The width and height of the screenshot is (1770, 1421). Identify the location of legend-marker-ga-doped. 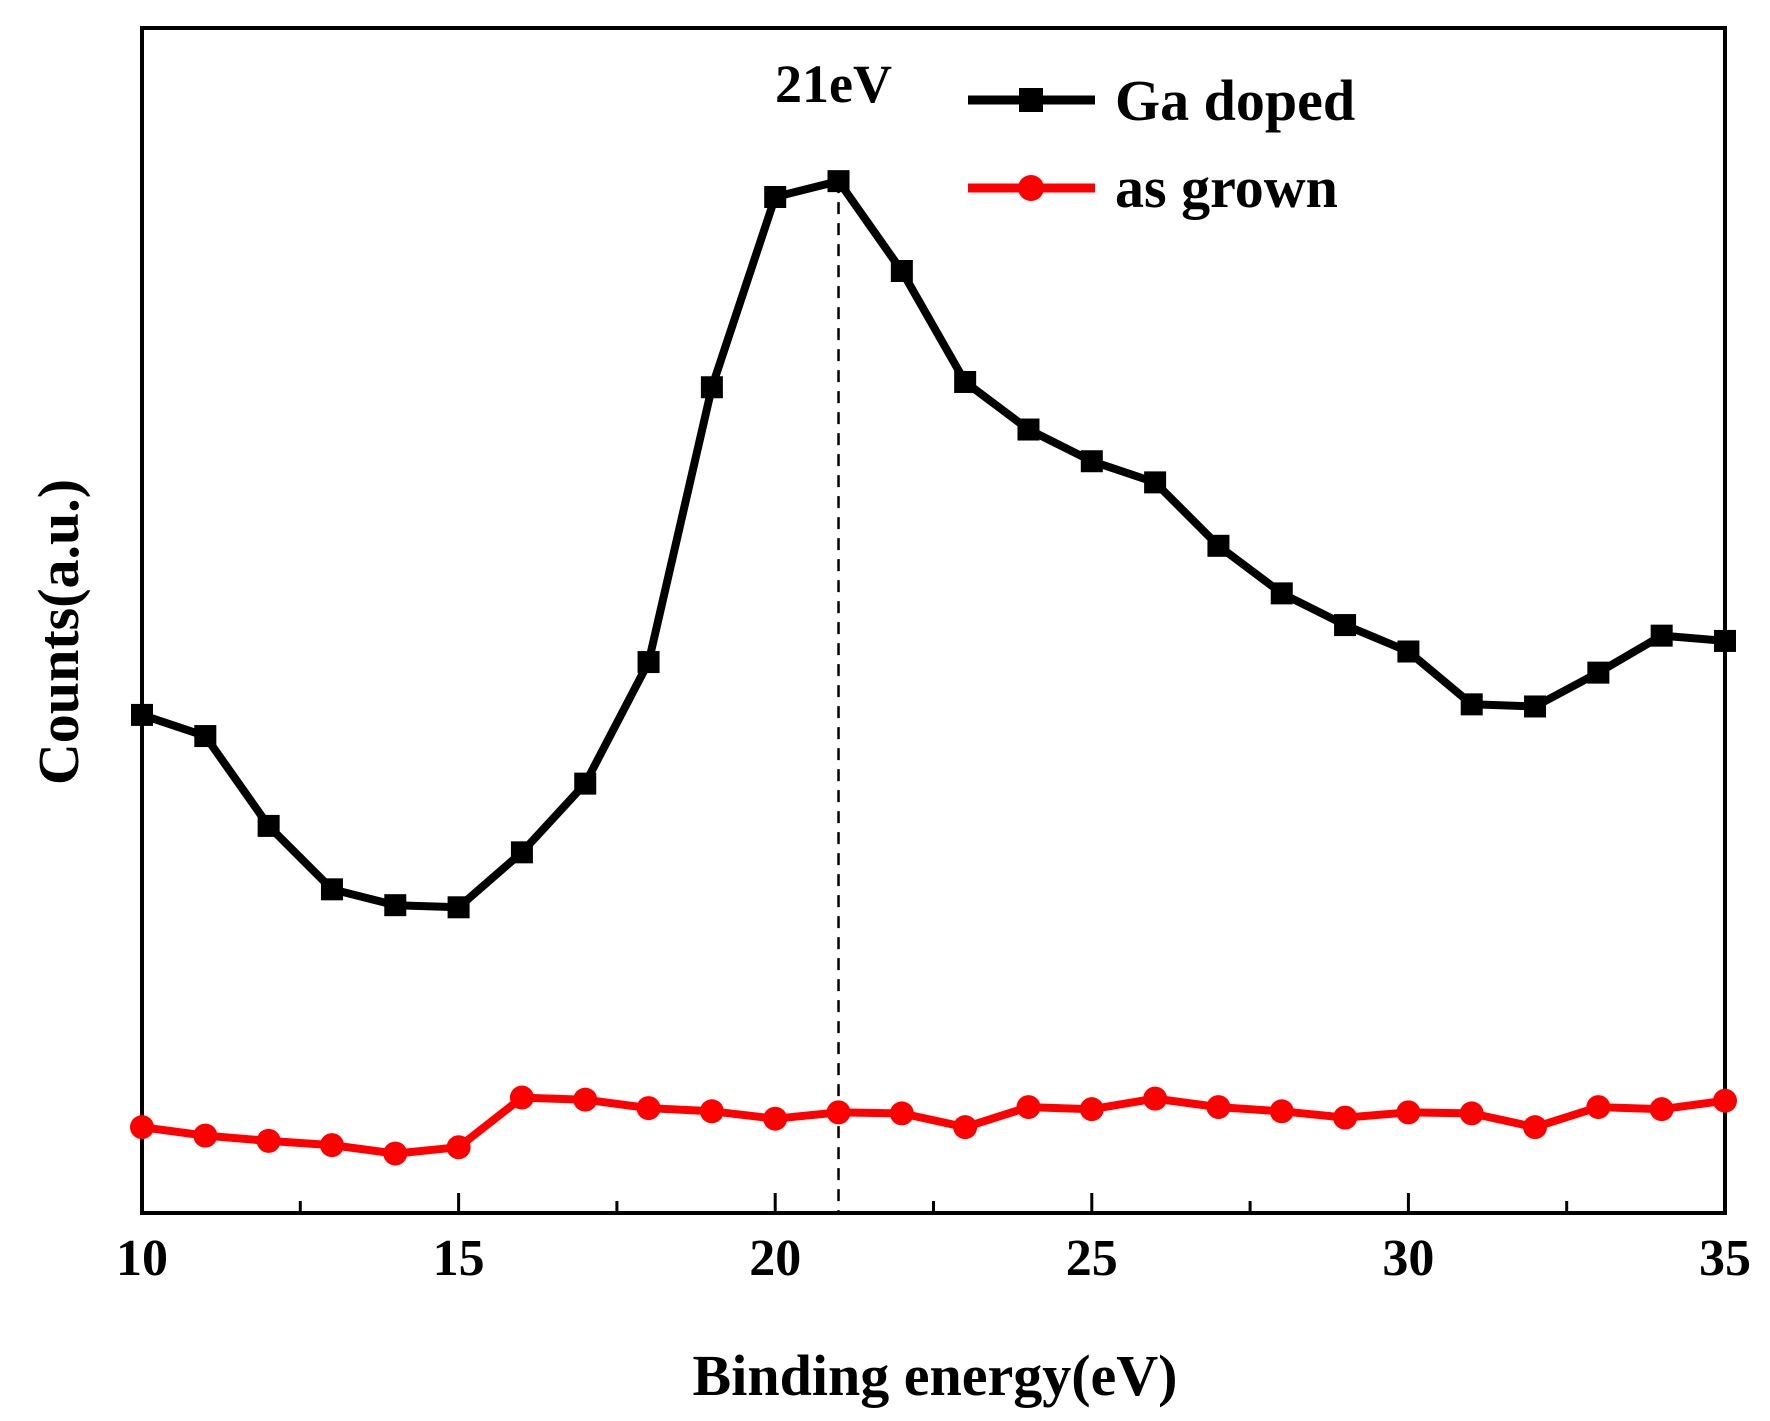
(1031, 100).